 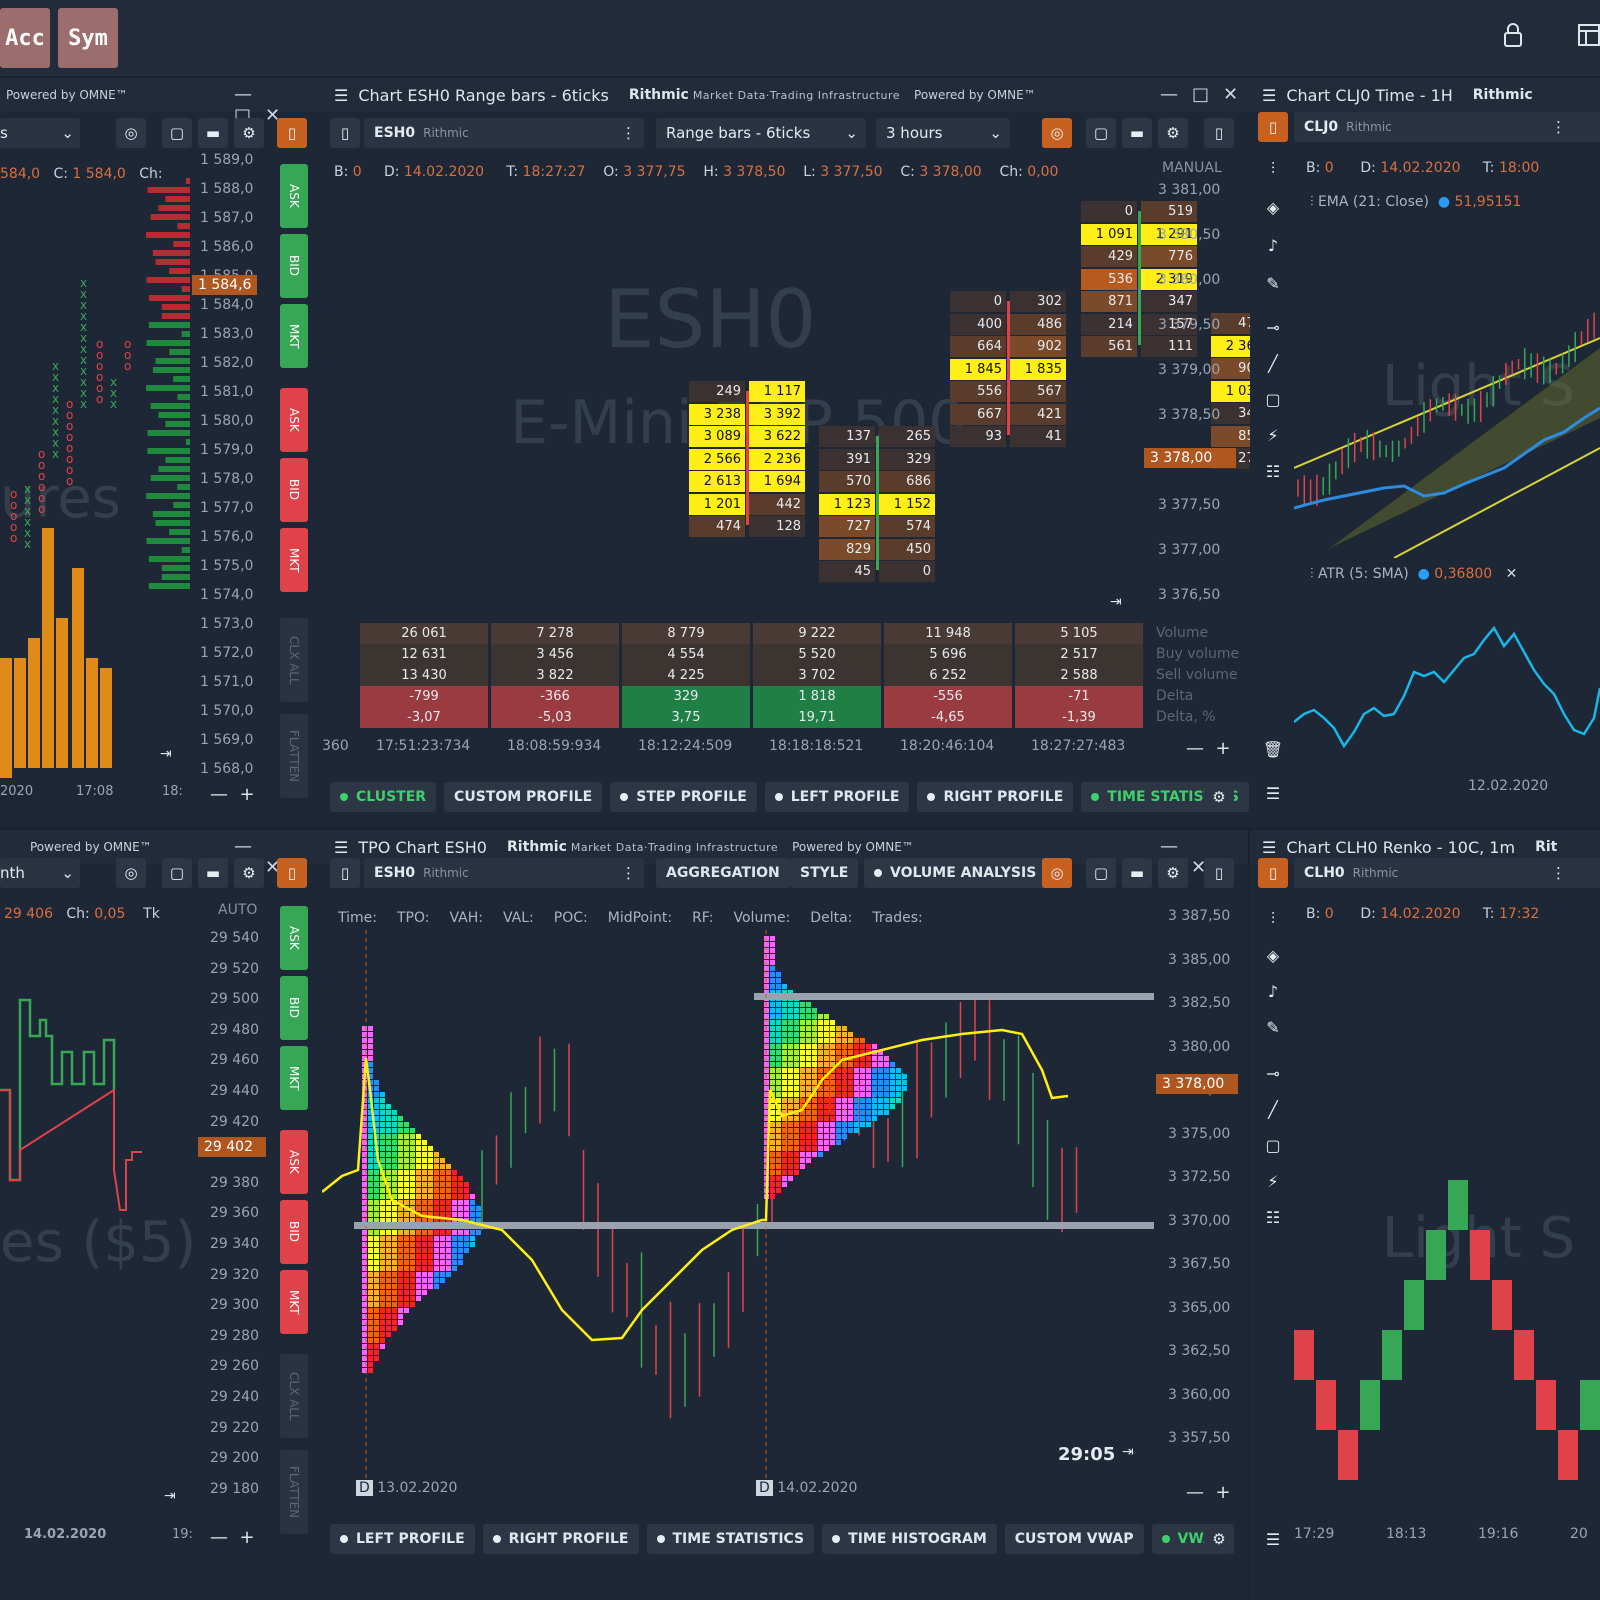 What do you see at coordinates (1447, 873) in the screenshot?
I see `symbol-select: CLH0 Rithmic ⋮` at bounding box center [1447, 873].